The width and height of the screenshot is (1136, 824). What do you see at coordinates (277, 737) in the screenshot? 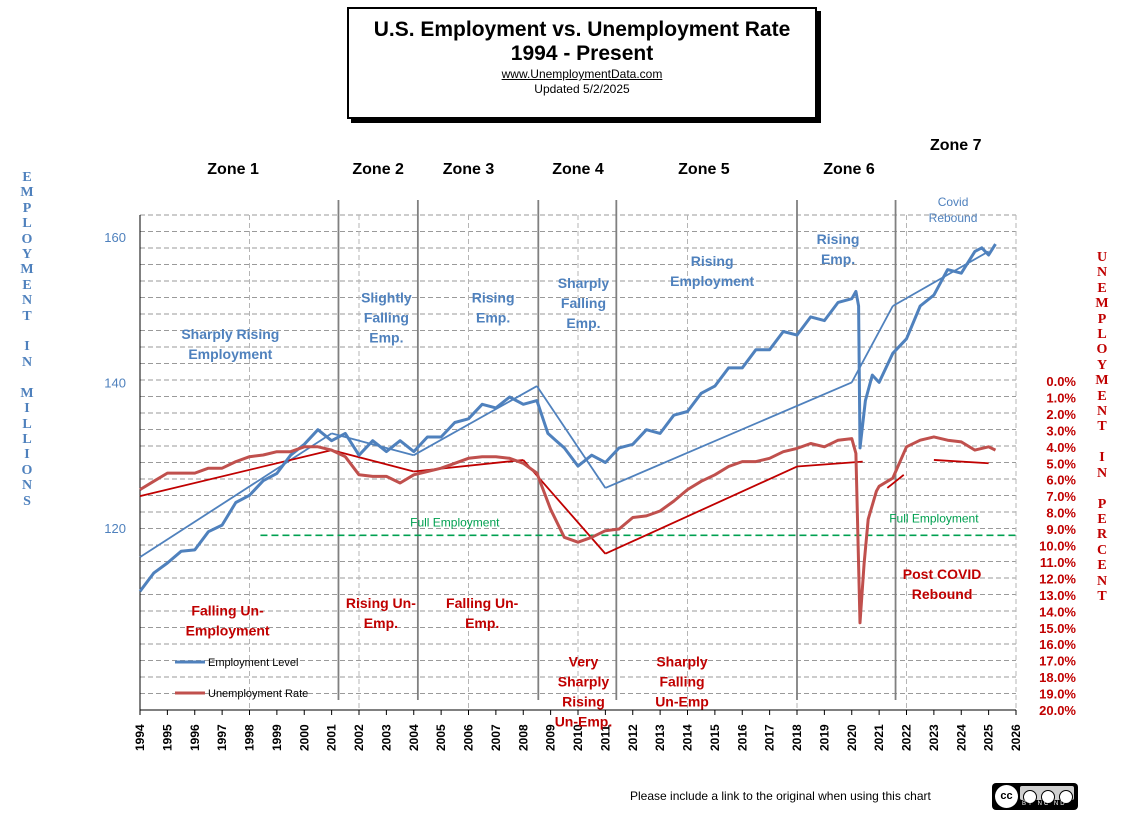
I see `x-tick-label: 1999` at bounding box center [277, 737].